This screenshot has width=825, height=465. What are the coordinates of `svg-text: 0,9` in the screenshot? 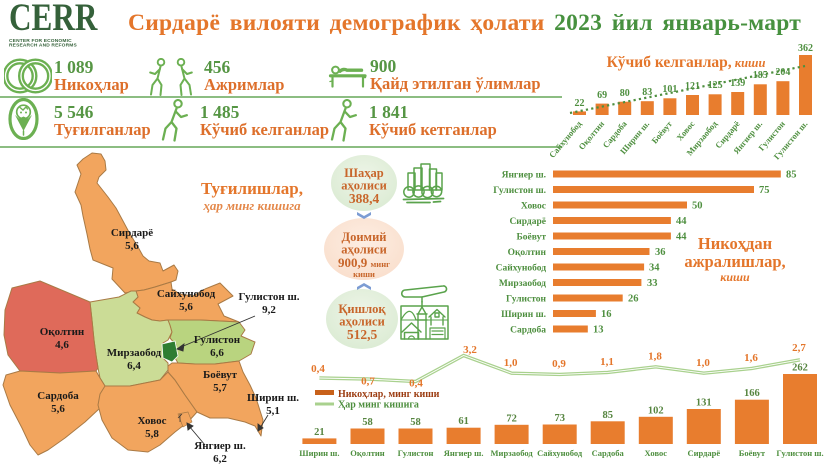 It's located at (559, 364).